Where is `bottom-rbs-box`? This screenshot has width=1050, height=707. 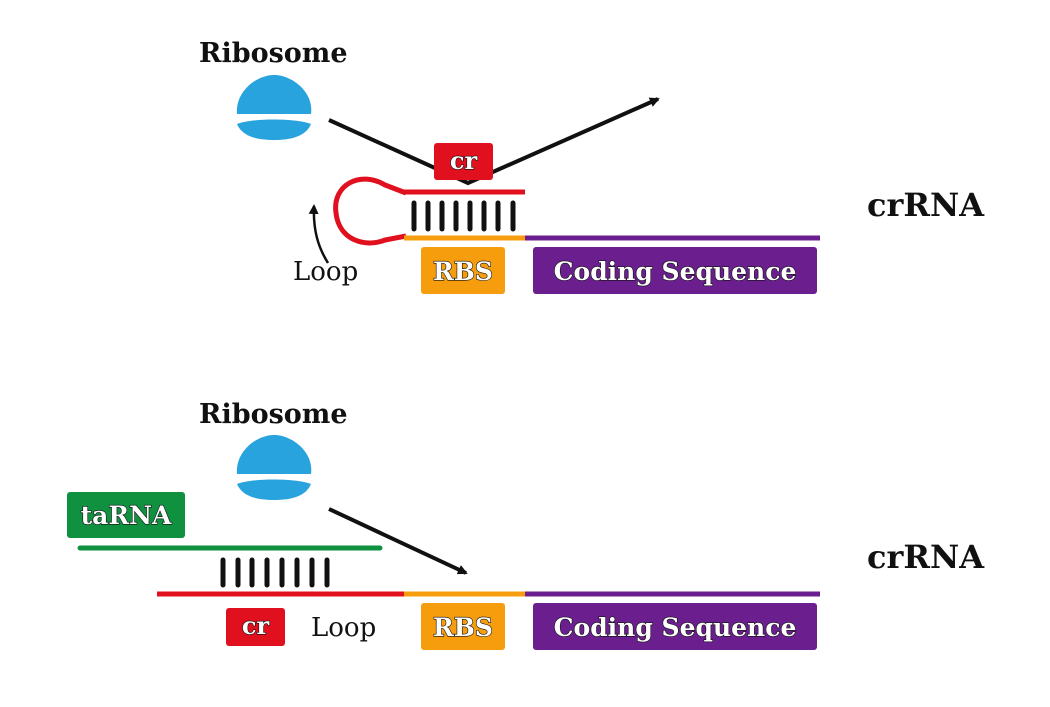 bottom-rbs-box is located at coordinates (463, 626).